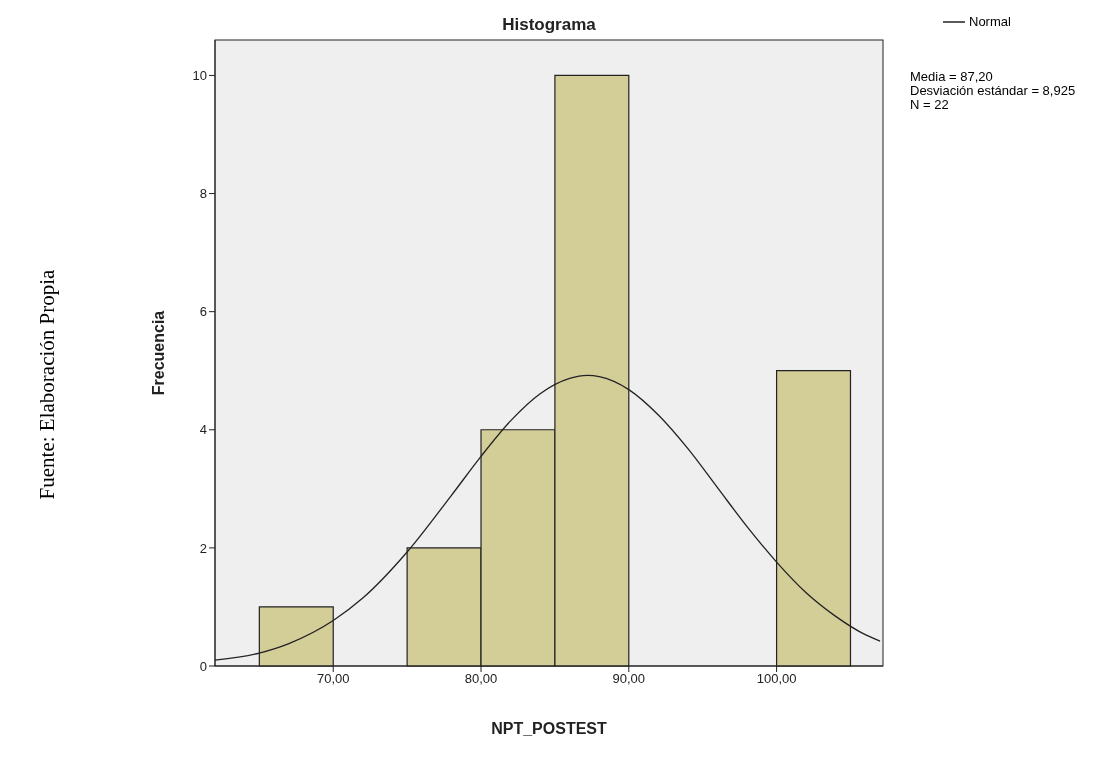 The height and width of the screenshot is (768, 1113). I want to click on y-tick-label: 6, so click(203, 312).